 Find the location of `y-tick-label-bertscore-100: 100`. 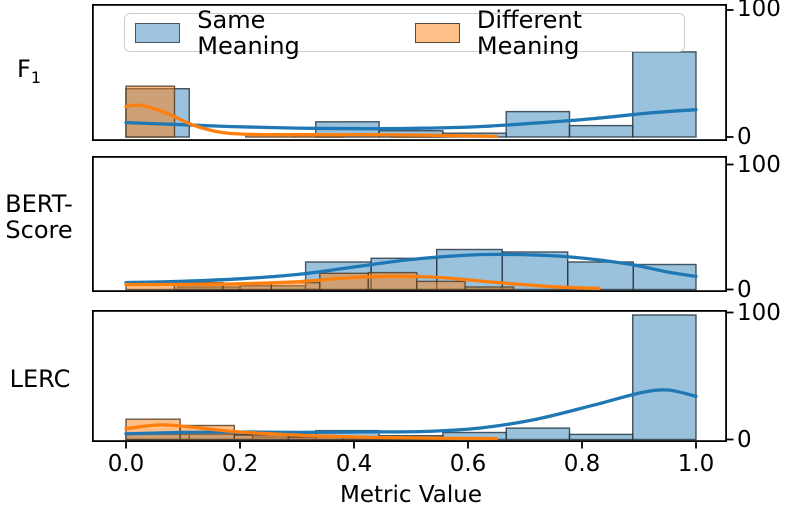

y-tick-label-bertscore-100: 100 is located at coordinates (759, 165).